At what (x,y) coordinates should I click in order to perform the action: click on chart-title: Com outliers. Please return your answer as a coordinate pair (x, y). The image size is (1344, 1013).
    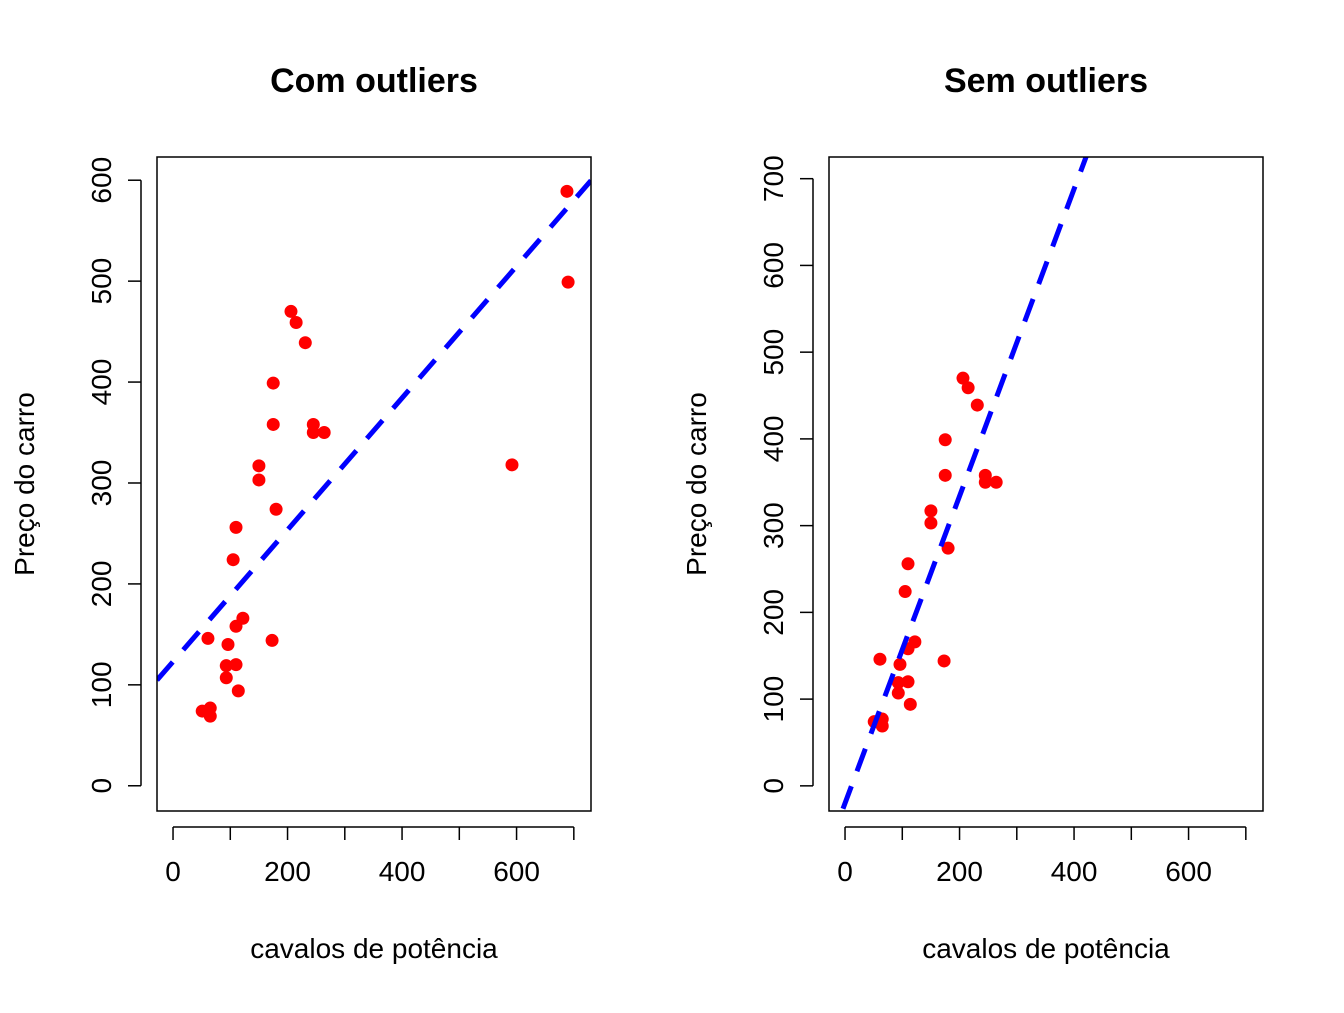
    Looking at the image, I should click on (374, 81).